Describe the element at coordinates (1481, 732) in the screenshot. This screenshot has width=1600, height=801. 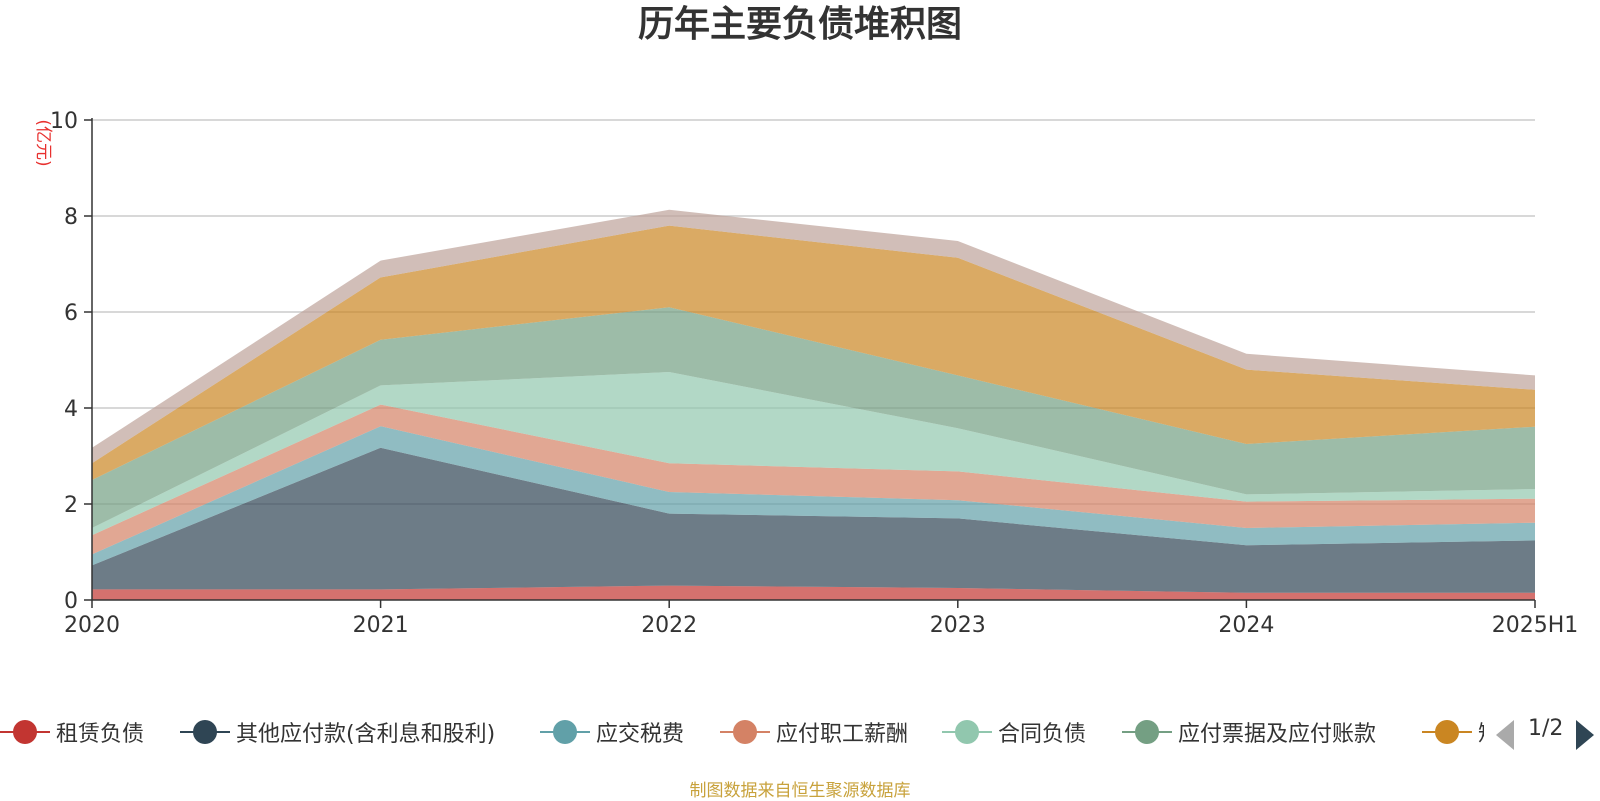
I see `legend-label: 短期借款` at that location.